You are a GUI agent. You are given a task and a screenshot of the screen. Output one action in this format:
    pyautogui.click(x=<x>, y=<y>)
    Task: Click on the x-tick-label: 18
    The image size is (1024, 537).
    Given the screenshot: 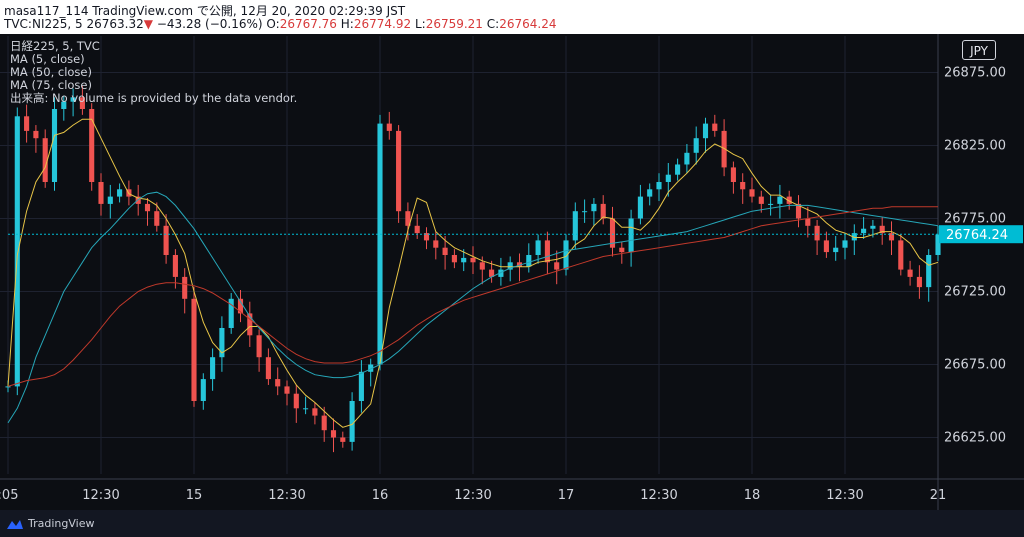 What is the action you would take?
    pyautogui.click(x=752, y=495)
    